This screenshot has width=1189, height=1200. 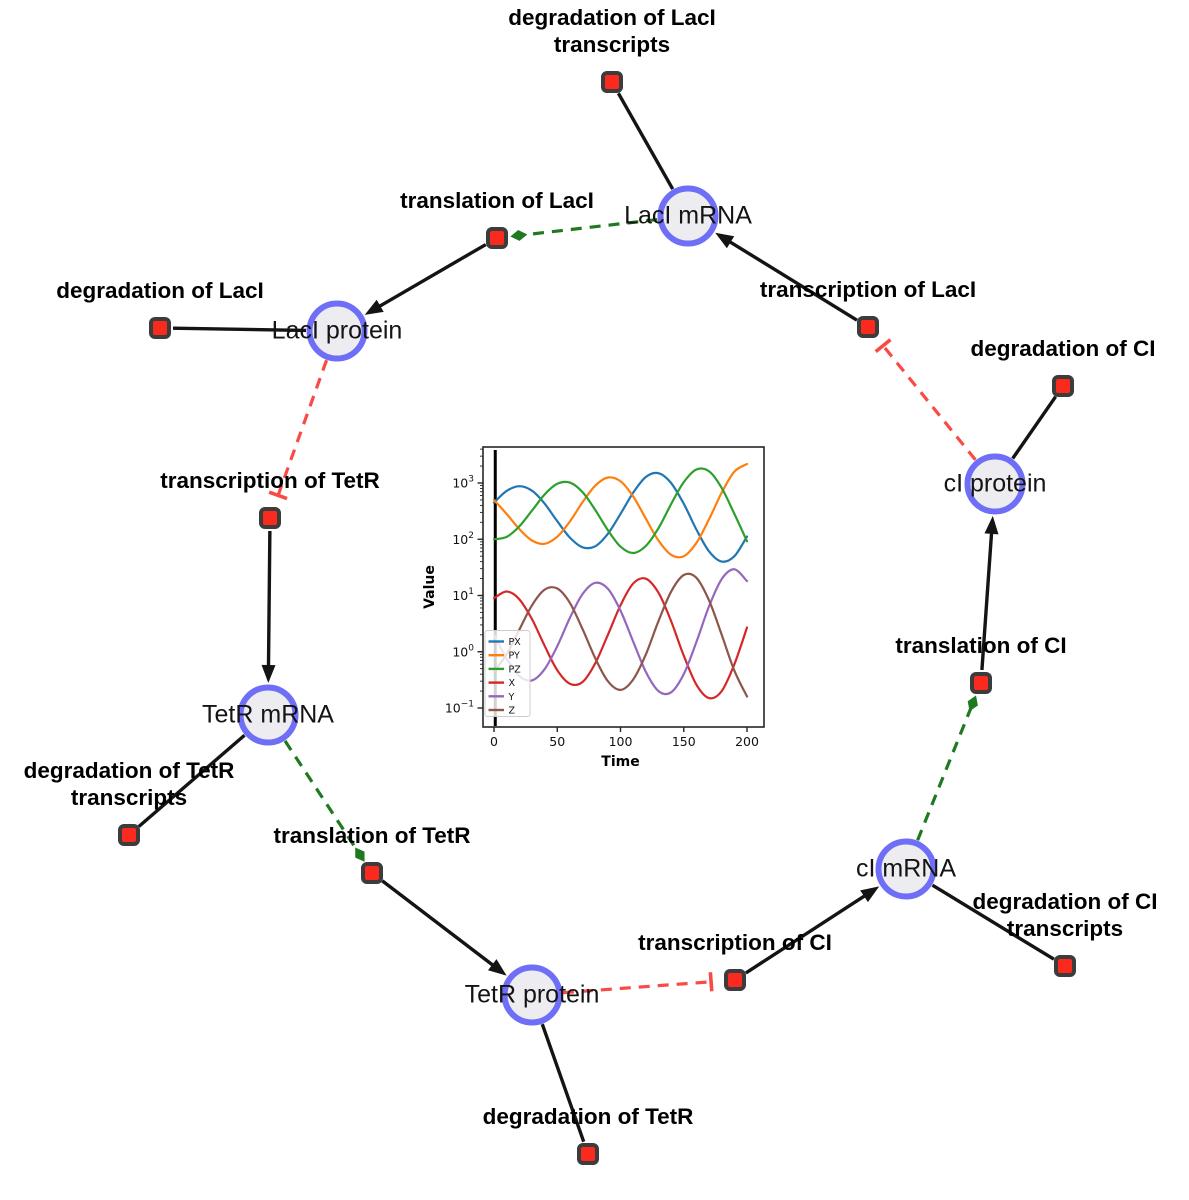 I want to click on reaction-node-deg-laci-tx, so click(x=612, y=82).